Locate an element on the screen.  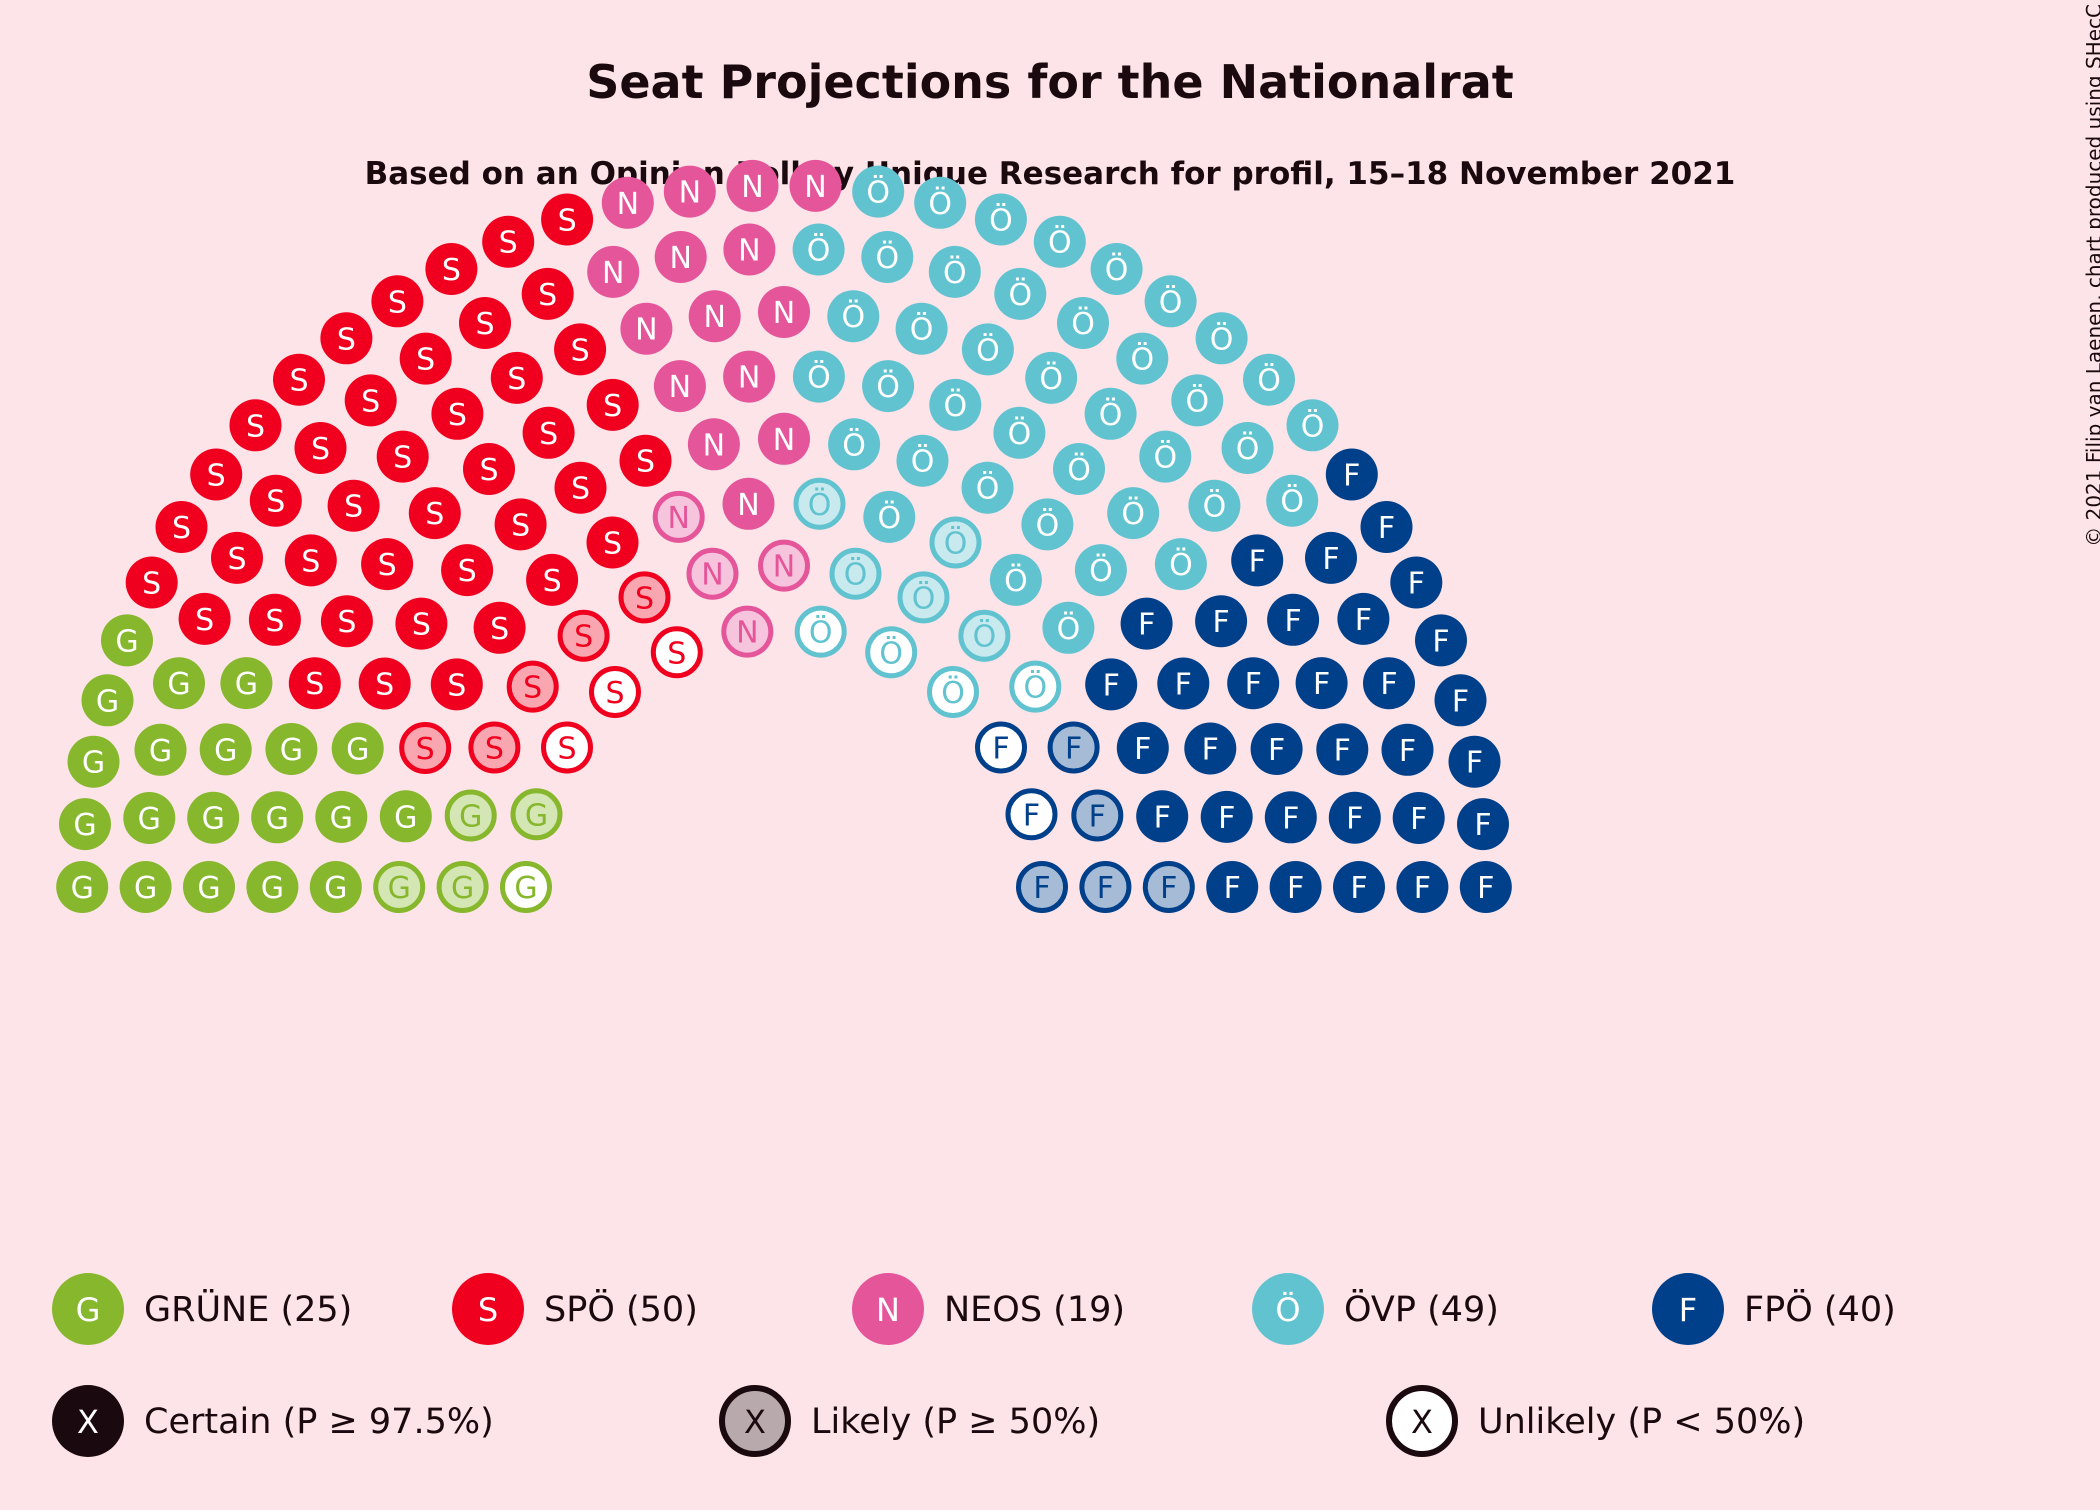
legend-label-likely: Likely (P ≥ 50%) is located at coordinates (955, 1422).